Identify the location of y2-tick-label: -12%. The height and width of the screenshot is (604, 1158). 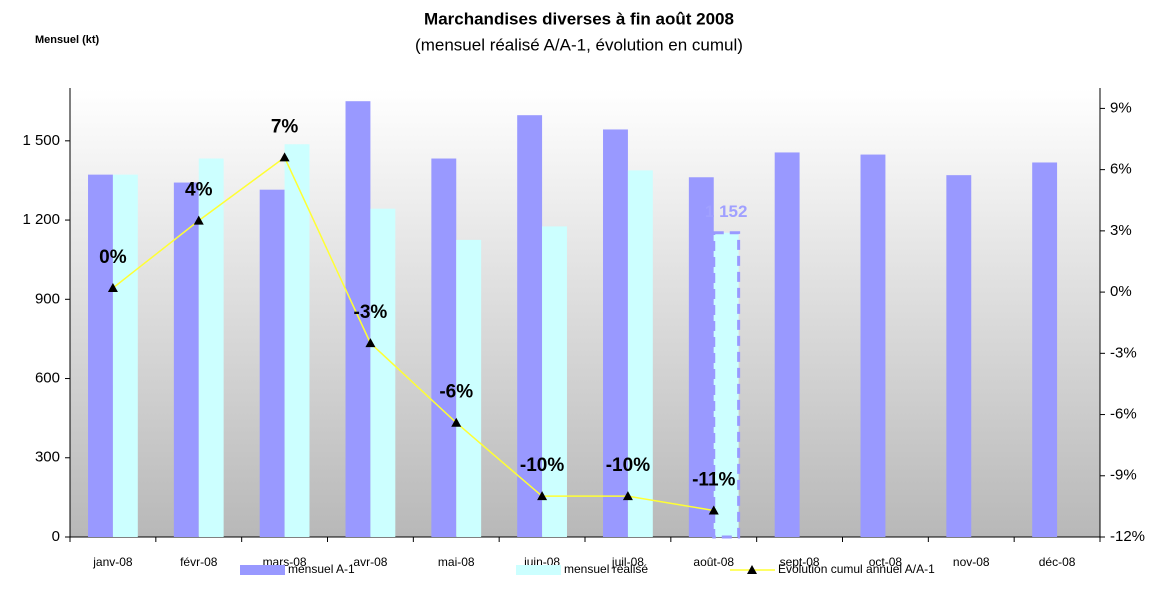
(1127, 536).